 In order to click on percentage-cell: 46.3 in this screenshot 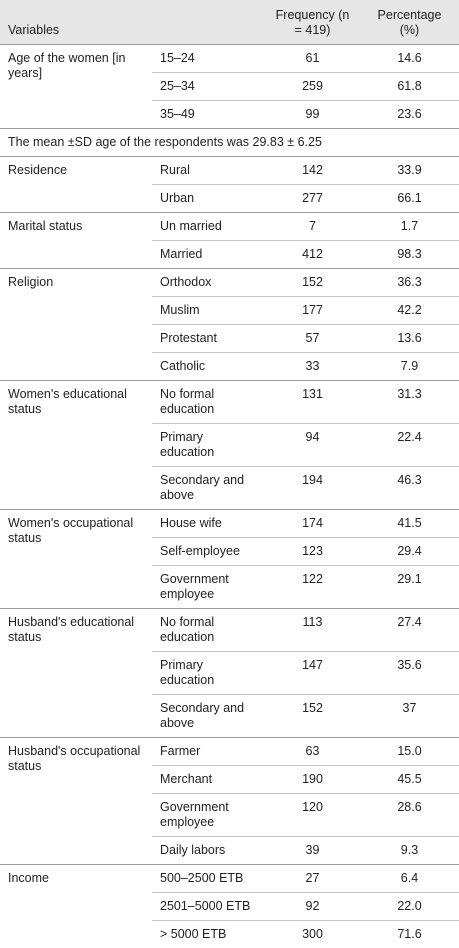, I will do `click(409, 488)`.